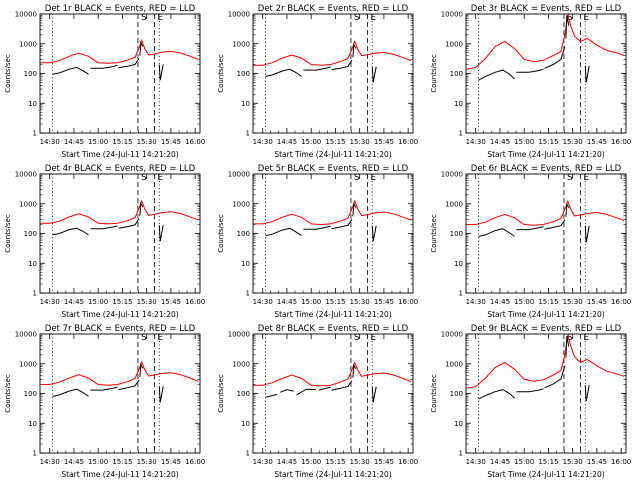 The image size is (640, 484). Describe the element at coordinates (35, 134) in the screenshot. I see `y-tick-label: 1` at that location.